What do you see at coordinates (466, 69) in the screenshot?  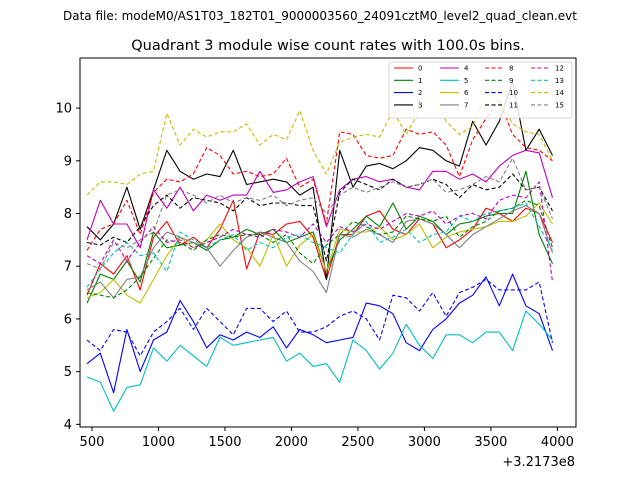 I see `legend-label-4: 4` at bounding box center [466, 69].